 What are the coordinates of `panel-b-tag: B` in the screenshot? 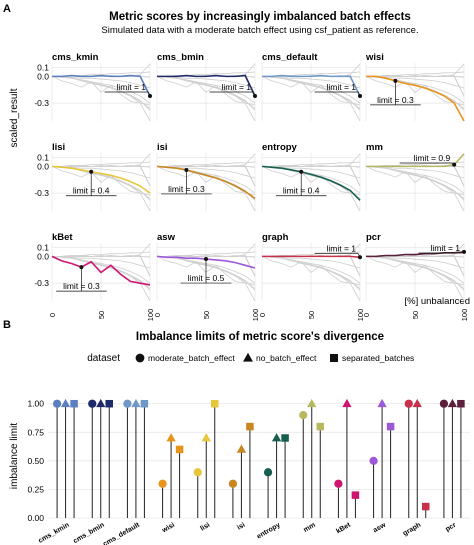 It's located at (7, 325).